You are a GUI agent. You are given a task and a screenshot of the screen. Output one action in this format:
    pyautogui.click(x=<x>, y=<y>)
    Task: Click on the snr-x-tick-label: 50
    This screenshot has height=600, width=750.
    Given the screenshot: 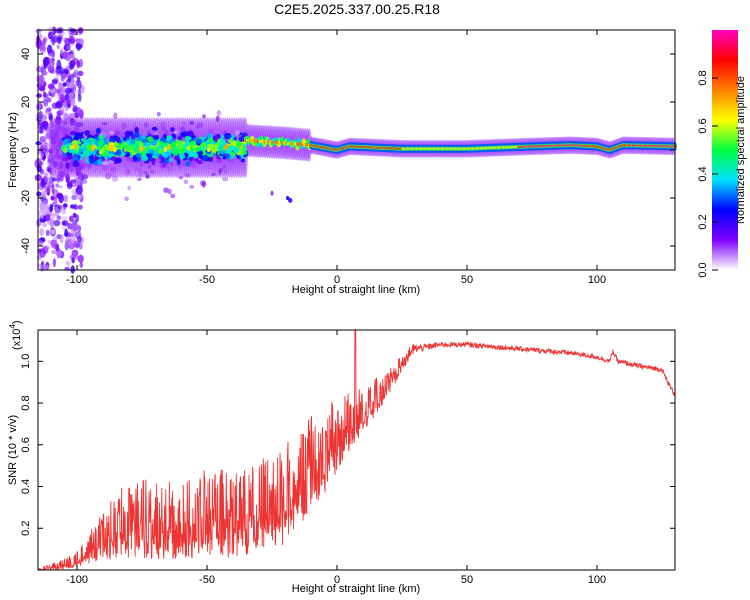 What is the action you would take?
    pyautogui.click(x=467, y=580)
    